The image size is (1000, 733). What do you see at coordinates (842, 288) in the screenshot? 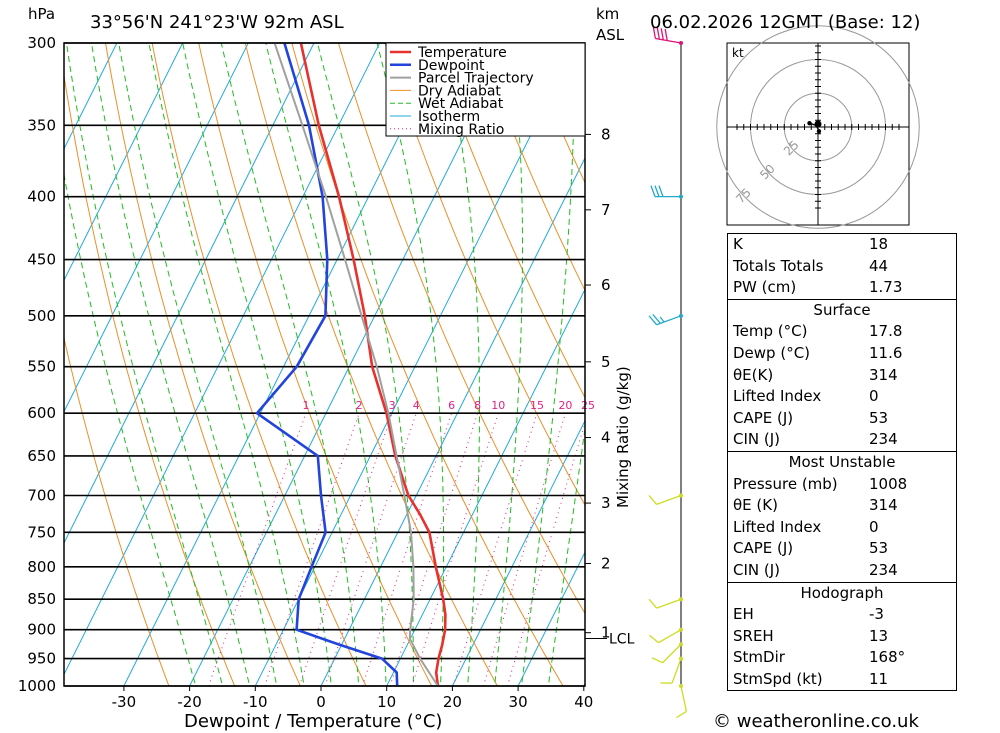
I see `stat-pw: PW (cm) 1.73` at bounding box center [842, 288].